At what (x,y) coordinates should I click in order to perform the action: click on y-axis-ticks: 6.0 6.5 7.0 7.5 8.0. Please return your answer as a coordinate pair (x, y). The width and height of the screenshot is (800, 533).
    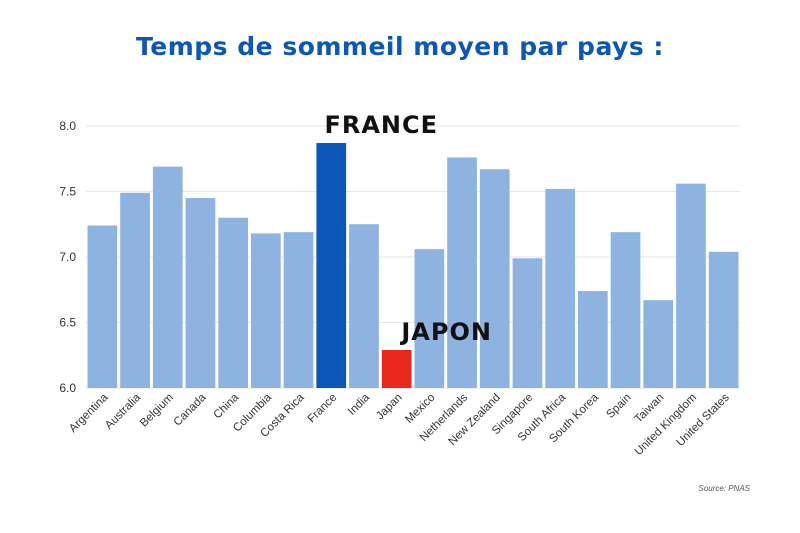
    Looking at the image, I should click on (67, 257).